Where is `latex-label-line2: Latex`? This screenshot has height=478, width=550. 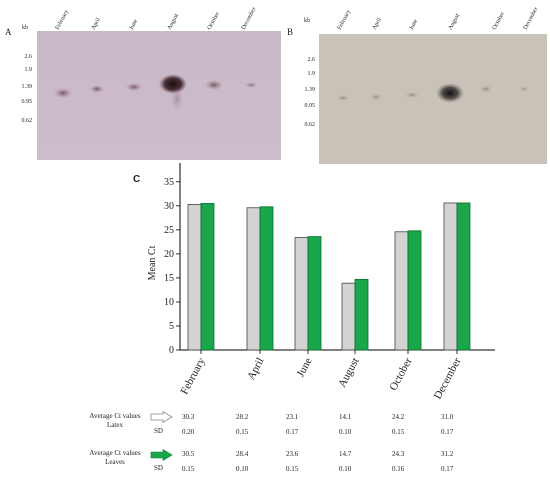
latex-label-line2: Latex is located at coordinates (115, 425).